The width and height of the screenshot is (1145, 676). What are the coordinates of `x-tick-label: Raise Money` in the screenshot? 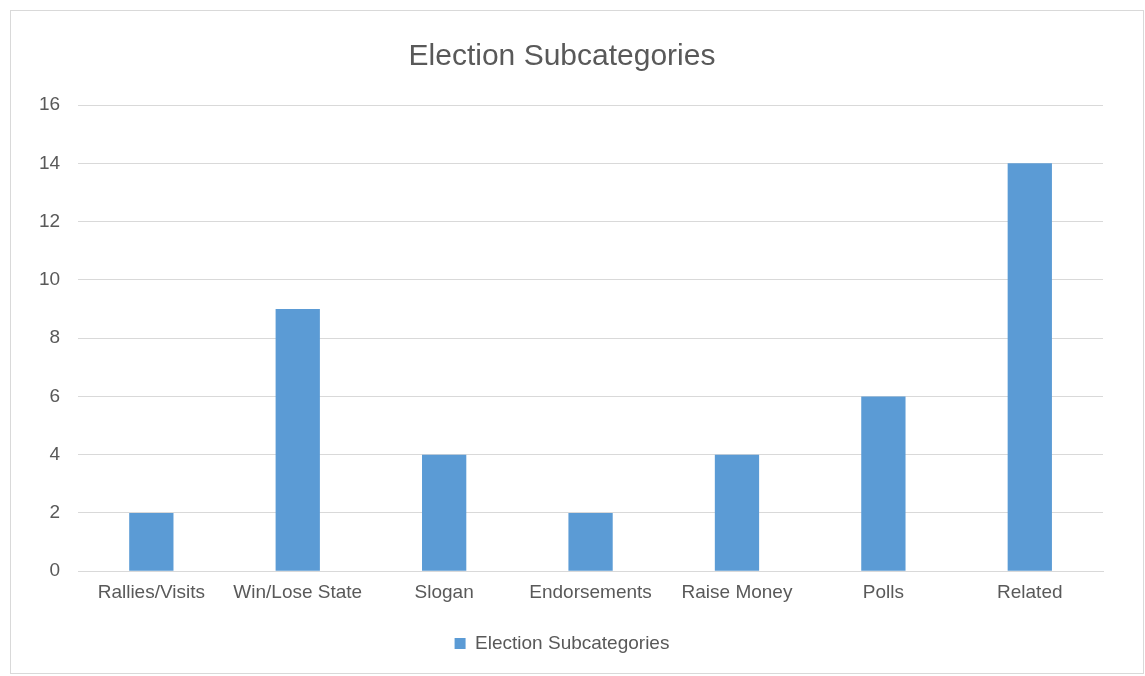 It's located at (737, 591).